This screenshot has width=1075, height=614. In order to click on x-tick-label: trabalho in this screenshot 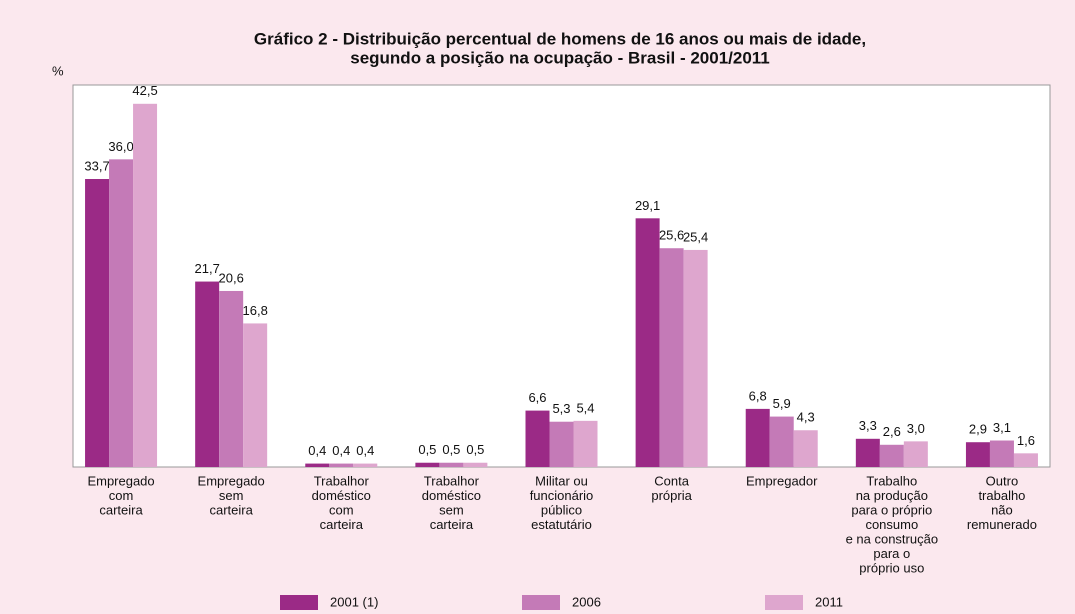, I will do `click(1001, 495)`.